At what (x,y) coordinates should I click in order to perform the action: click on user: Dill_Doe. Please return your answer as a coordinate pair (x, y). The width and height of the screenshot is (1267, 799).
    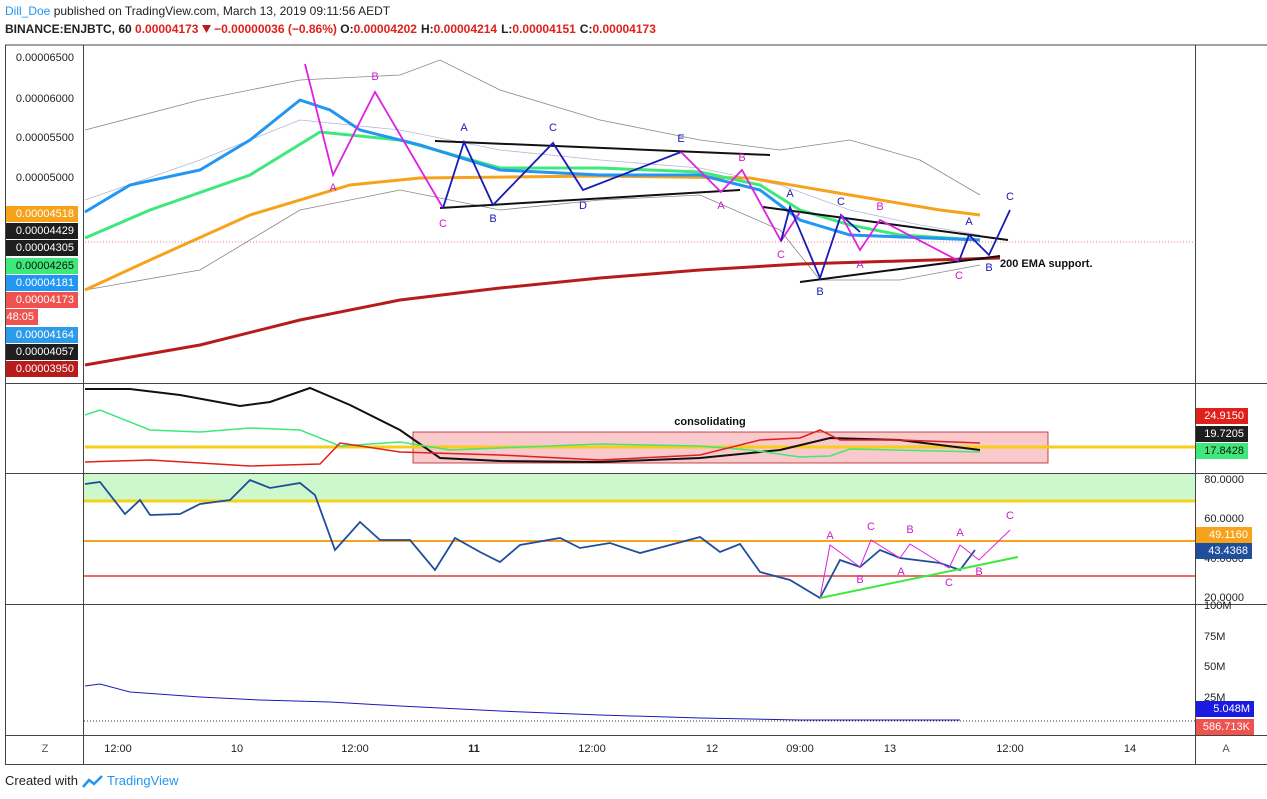
    Looking at the image, I should click on (28, 11).